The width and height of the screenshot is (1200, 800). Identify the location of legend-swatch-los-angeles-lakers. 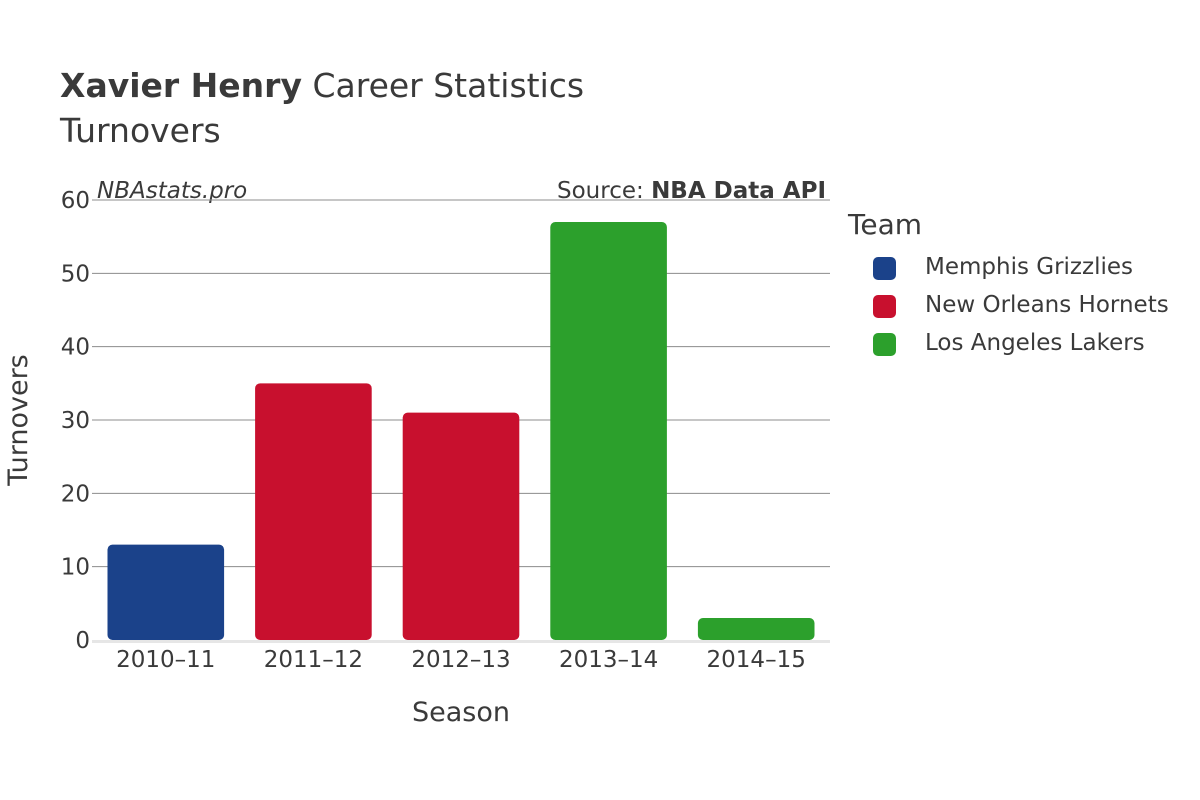
(884, 344).